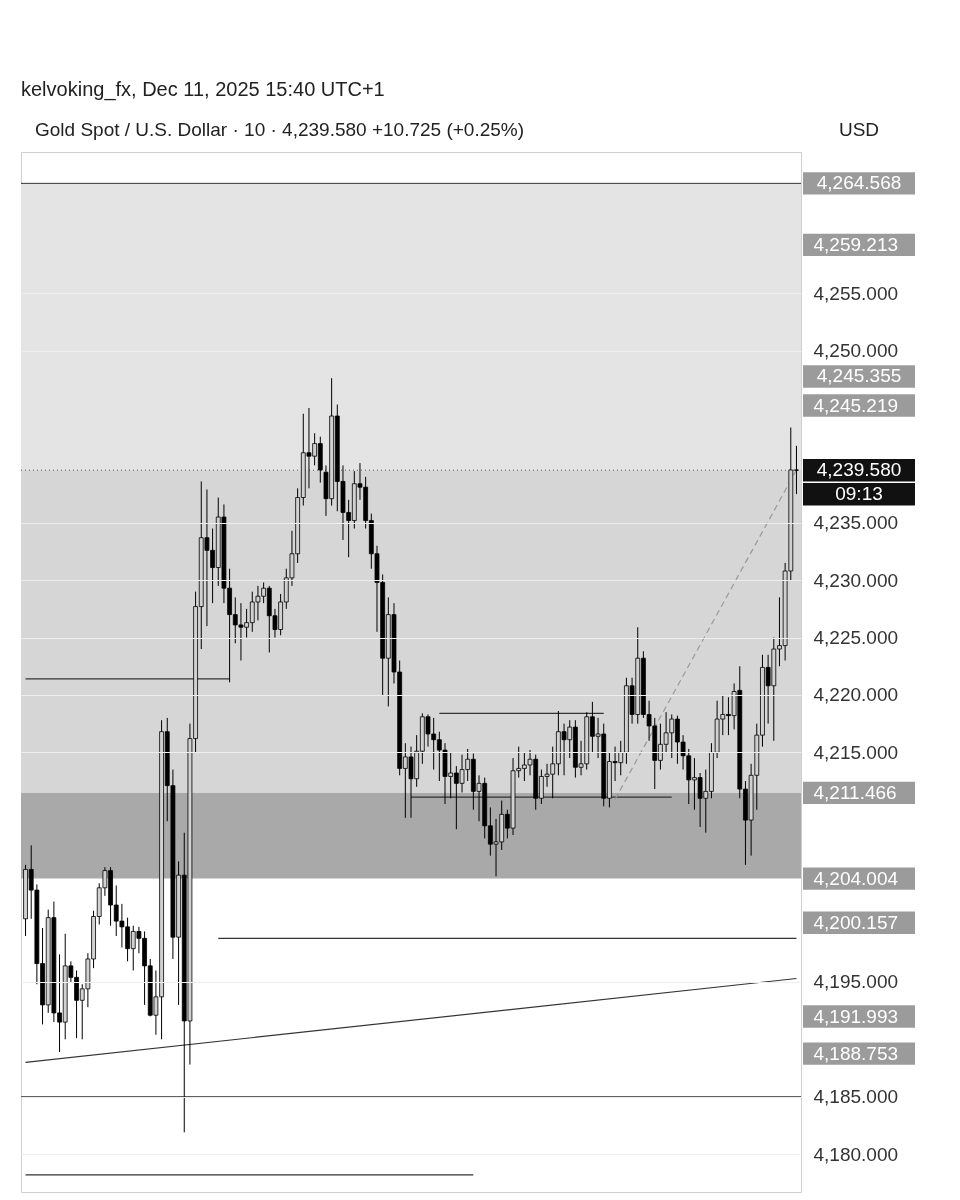 This screenshot has width=960, height=1200. Describe the element at coordinates (203, 89) in the screenshot. I see `text: kelvoking_fx, Dec 11, 2025 15:40 UTC+1` at that location.